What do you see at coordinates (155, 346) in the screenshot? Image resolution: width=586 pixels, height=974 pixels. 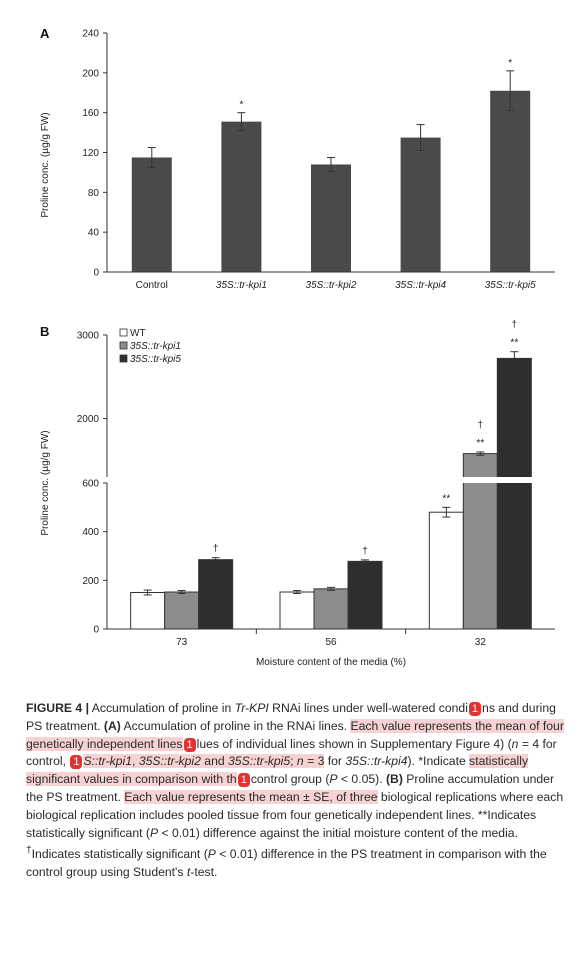 I see `legend-label: 35S::tr-kpi1` at bounding box center [155, 346].